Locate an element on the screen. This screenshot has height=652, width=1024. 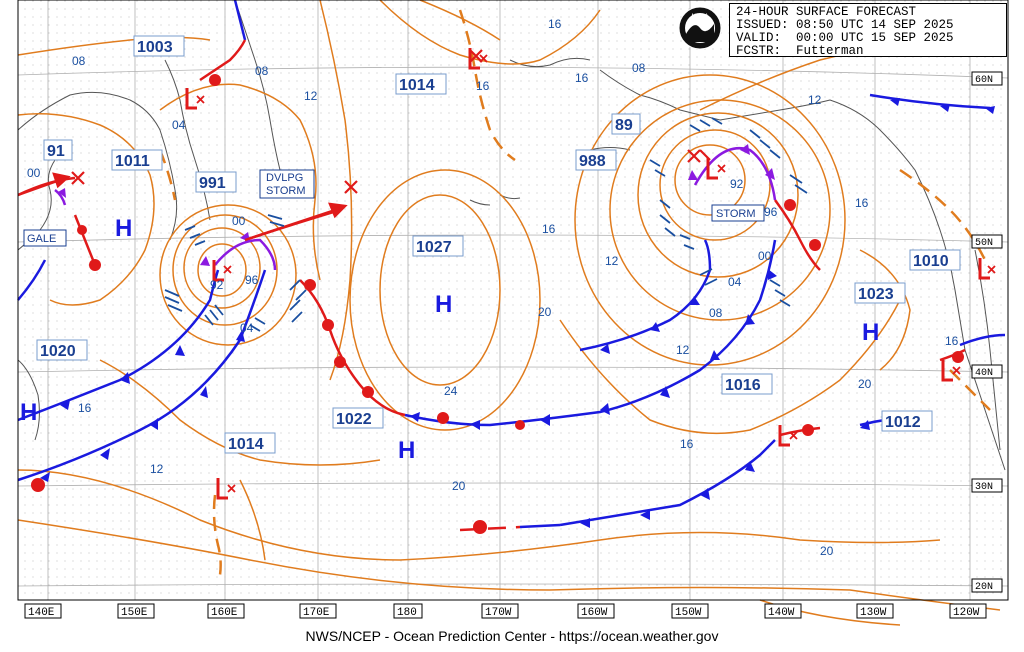
storm-warning: STORM is located at coordinates (736, 214).